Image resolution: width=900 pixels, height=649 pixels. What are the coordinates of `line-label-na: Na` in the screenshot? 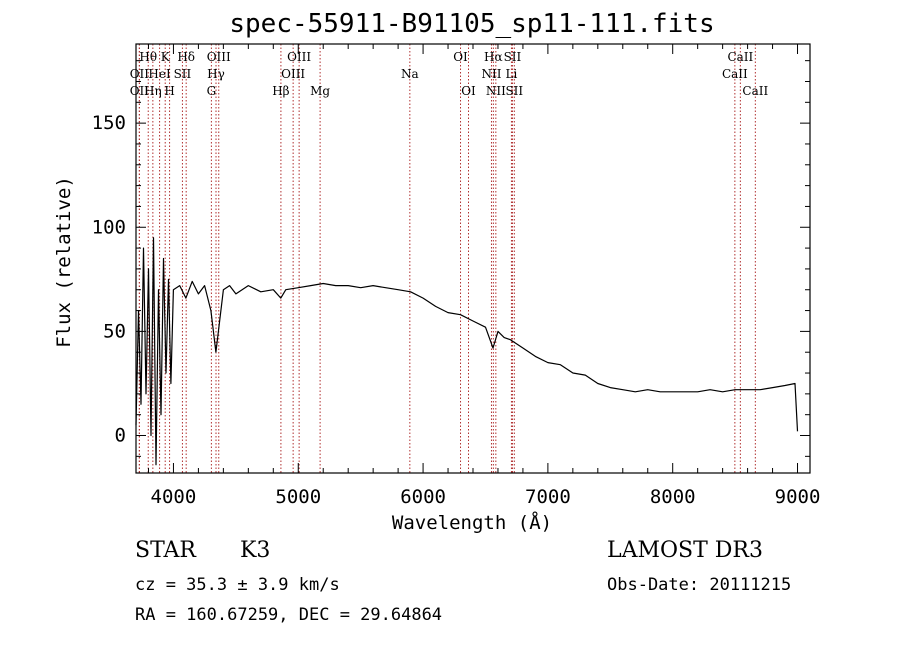 It's located at (410, 74).